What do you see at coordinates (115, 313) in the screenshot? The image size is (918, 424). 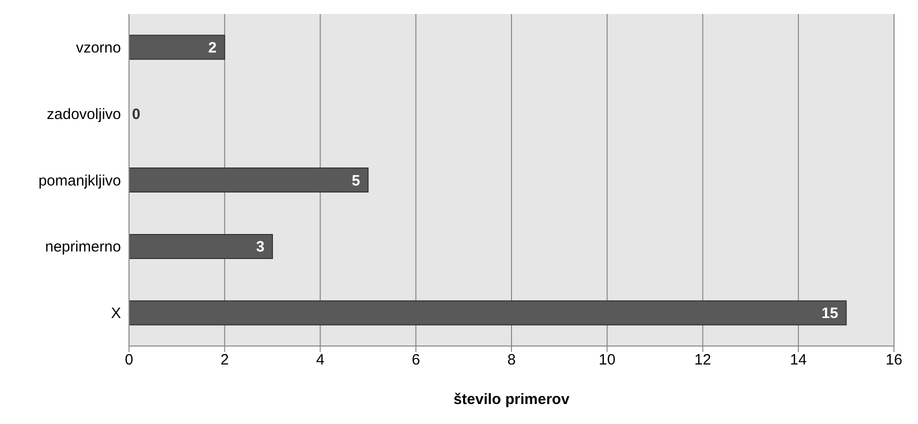 I see `y-tick-label: X` at bounding box center [115, 313].